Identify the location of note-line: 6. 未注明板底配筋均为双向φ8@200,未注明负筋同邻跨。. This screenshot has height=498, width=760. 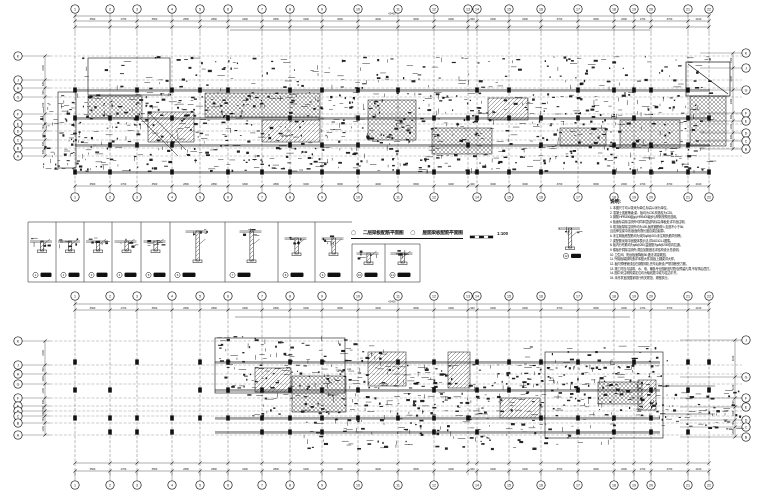
(647, 235).